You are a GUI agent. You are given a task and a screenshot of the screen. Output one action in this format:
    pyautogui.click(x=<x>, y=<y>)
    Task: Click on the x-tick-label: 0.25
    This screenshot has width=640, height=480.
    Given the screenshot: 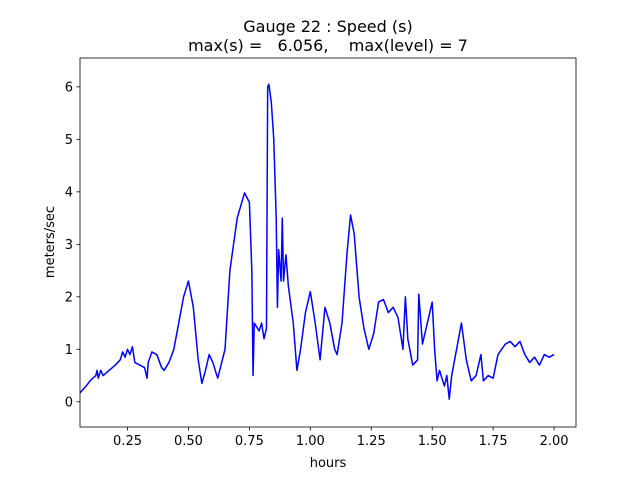 What is the action you would take?
    pyautogui.click(x=127, y=441)
    